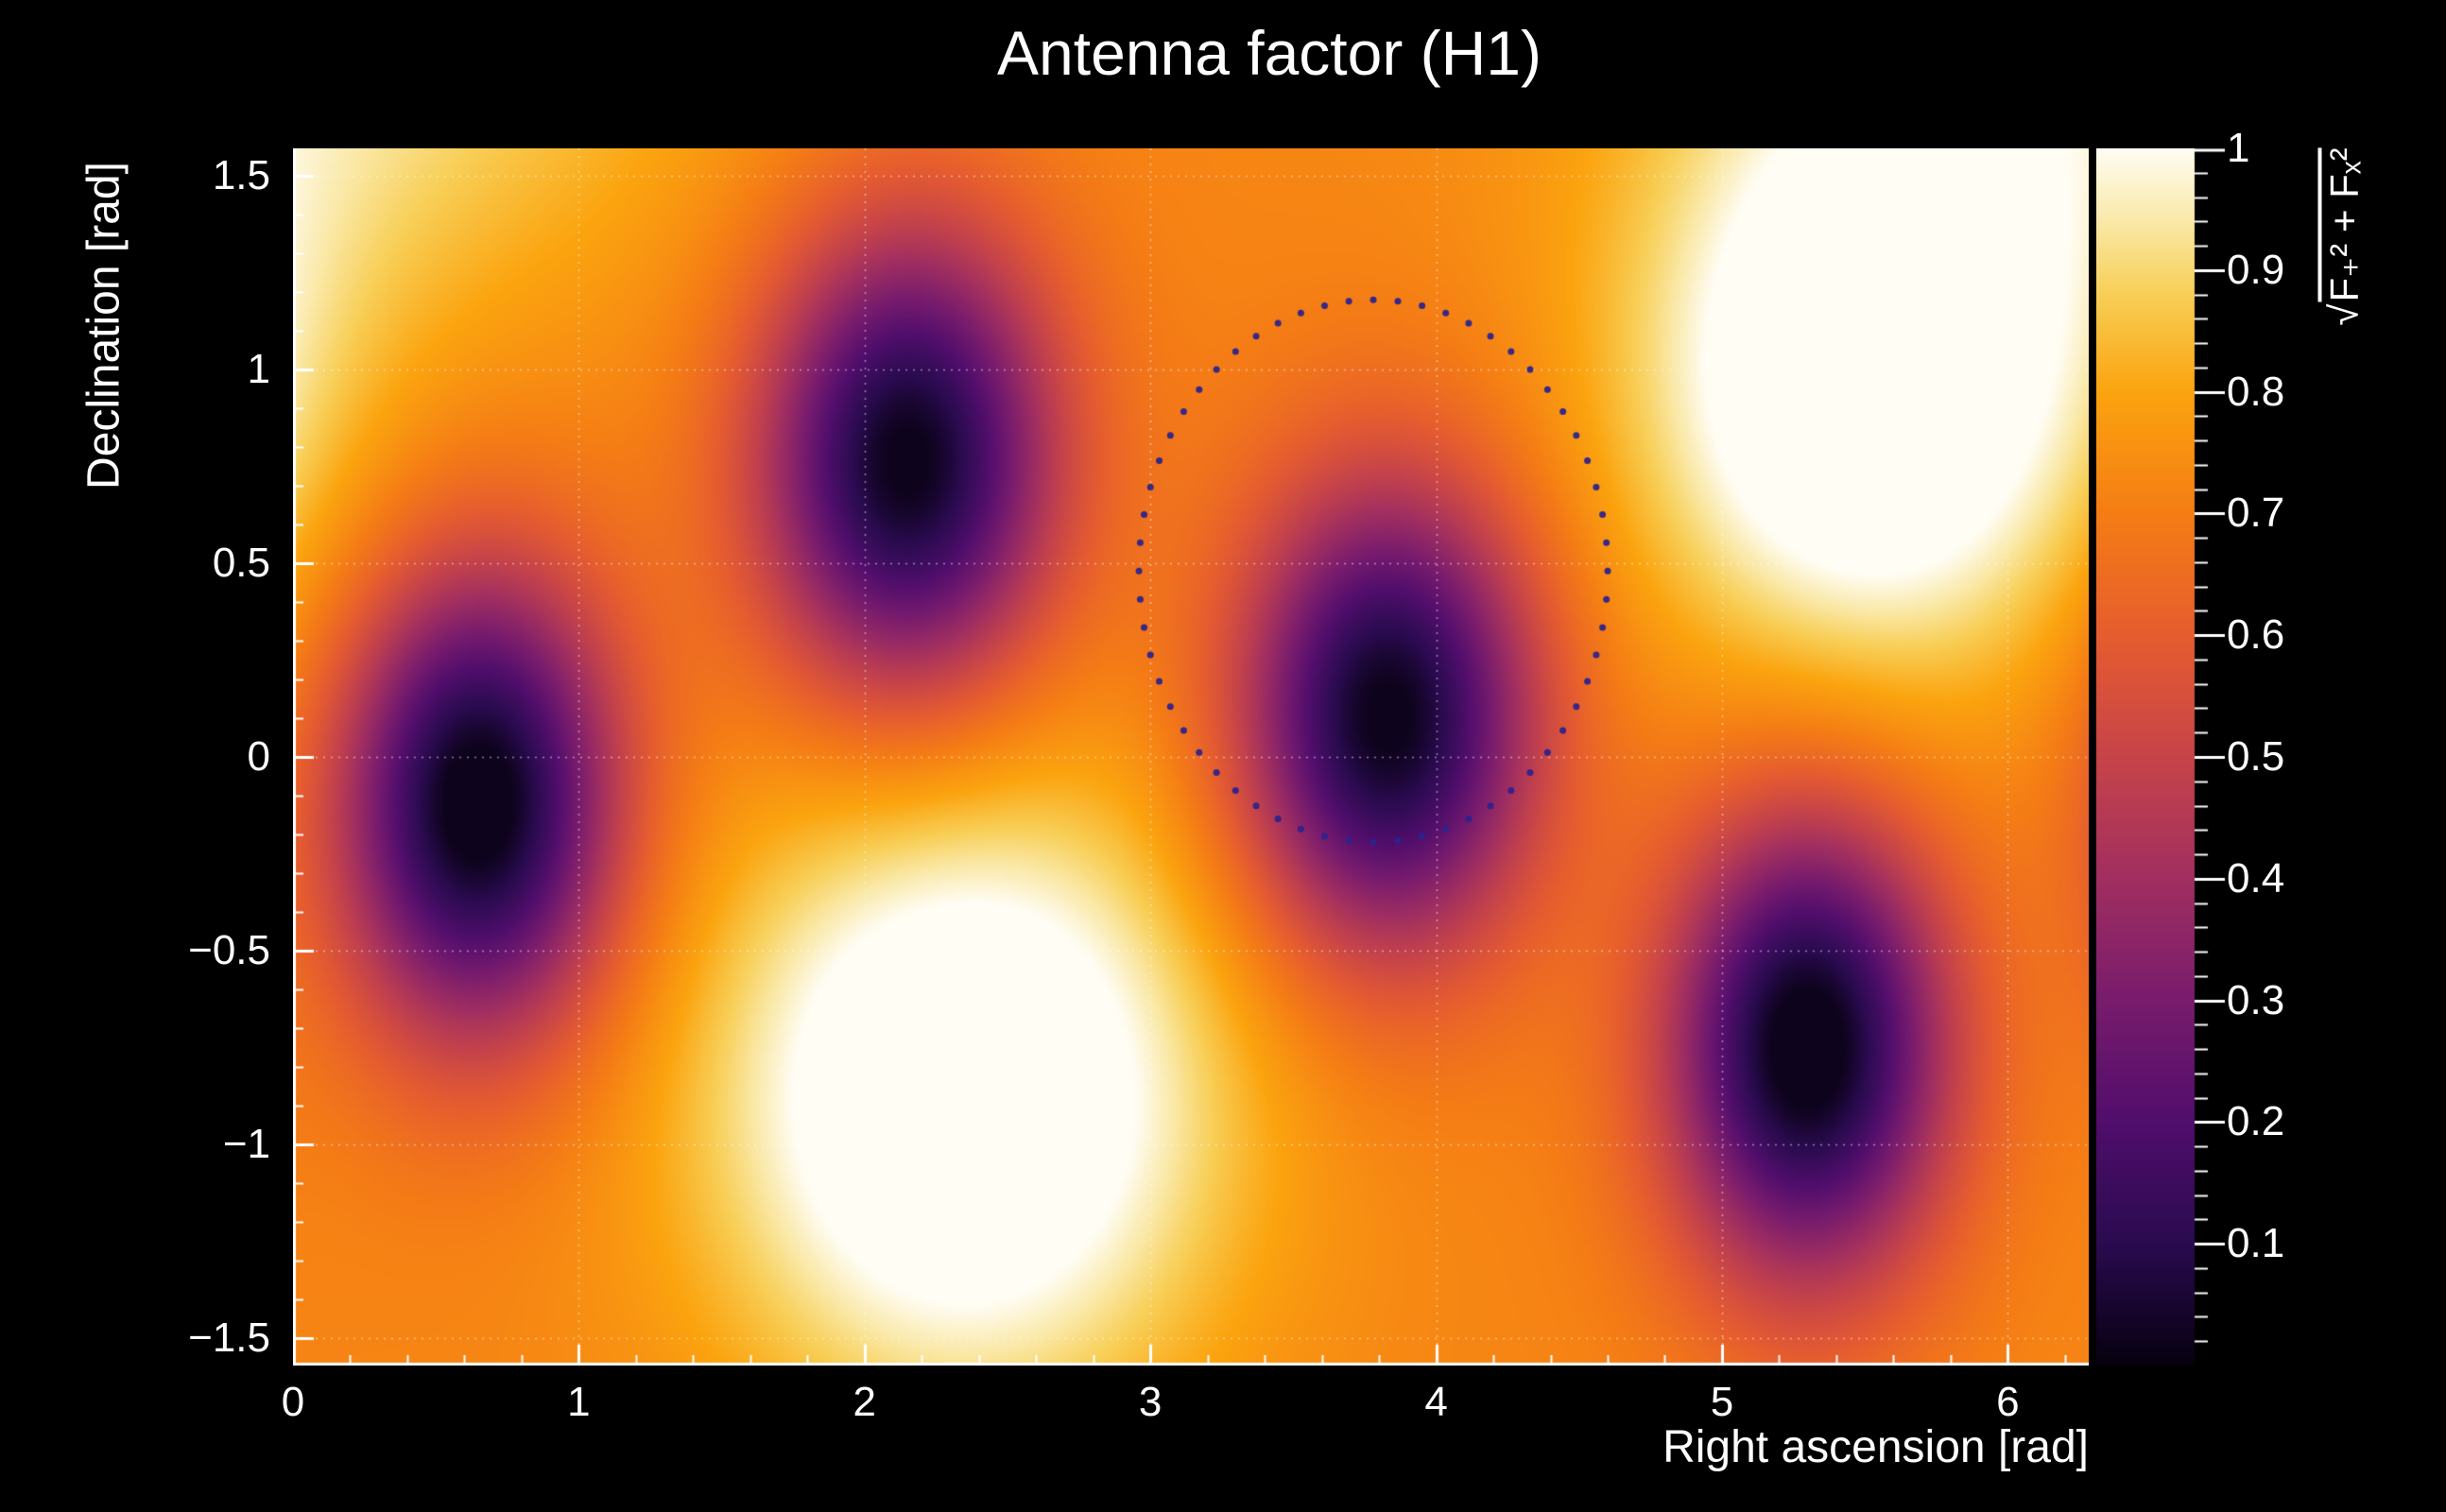 The height and width of the screenshot is (1512, 2446). Describe the element at coordinates (2256, 269) in the screenshot. I see `z-tick-label: 0.9` at that location.